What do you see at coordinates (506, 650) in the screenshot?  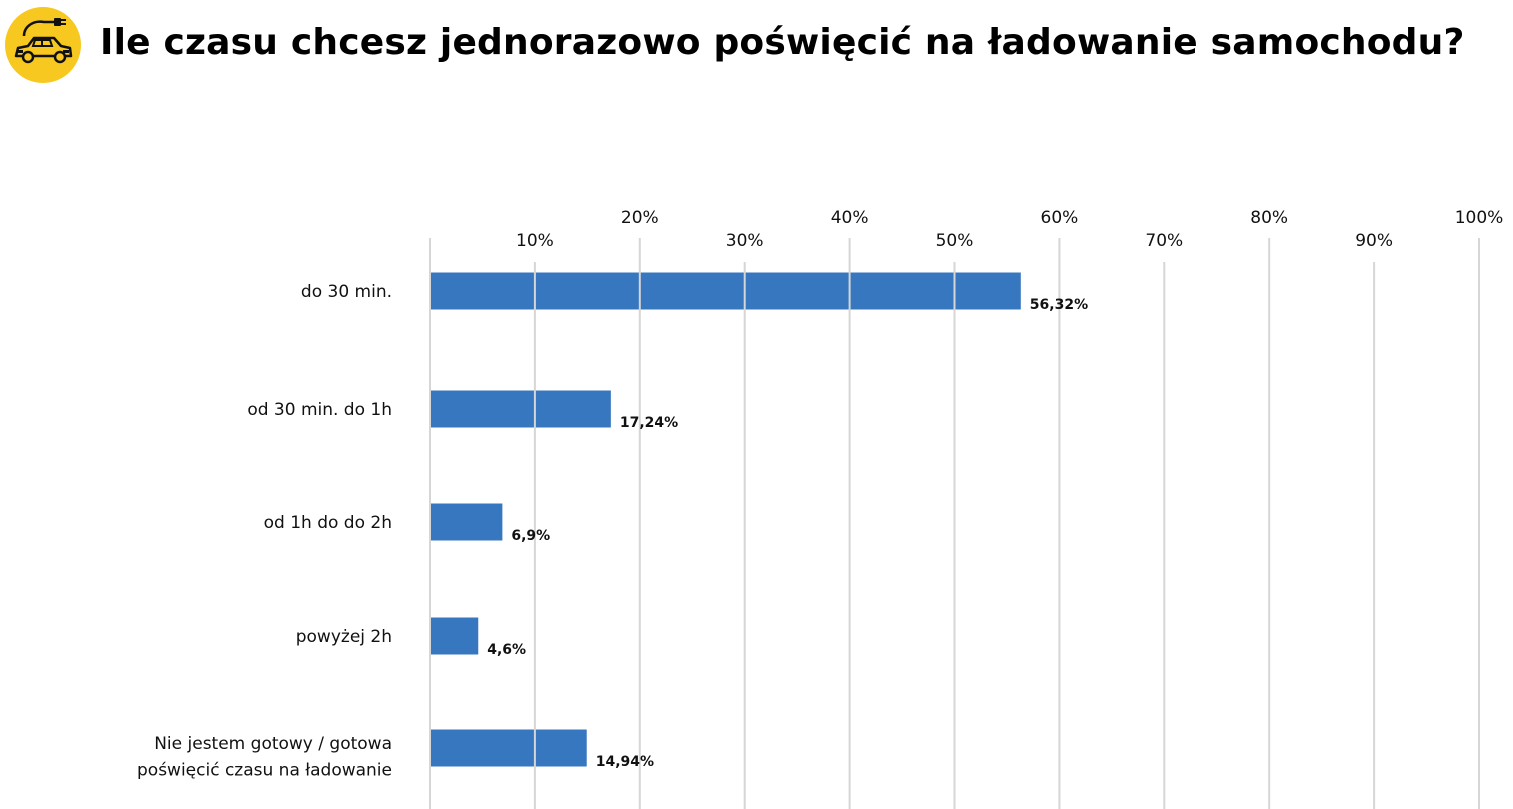 I see `data-label: 4,6%` at bounding box center [506, 650].